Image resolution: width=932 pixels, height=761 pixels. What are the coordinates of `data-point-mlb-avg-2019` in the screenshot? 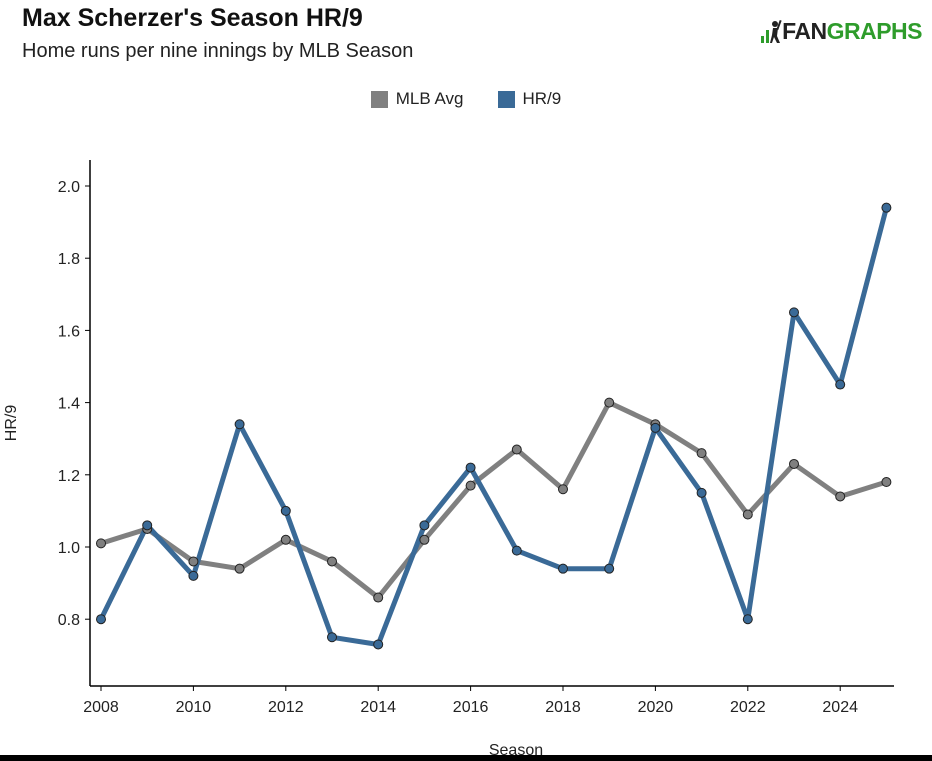 It's located at (609, 402).